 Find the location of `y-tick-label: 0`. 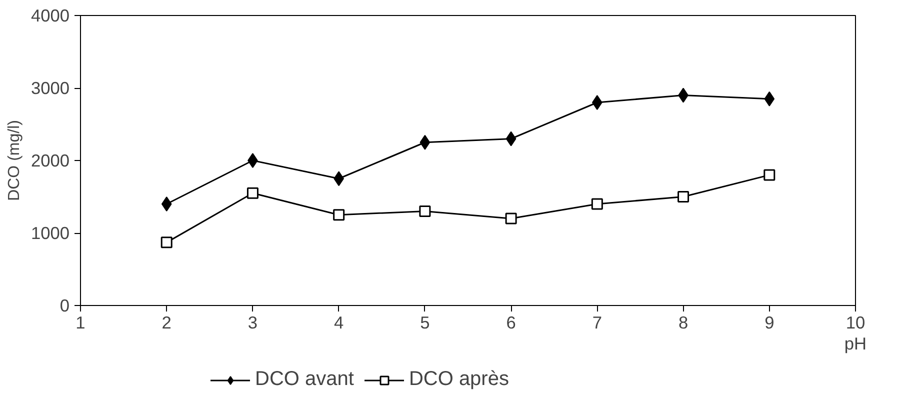

y-tick-label: 0 is located at coordinates (65, 306).